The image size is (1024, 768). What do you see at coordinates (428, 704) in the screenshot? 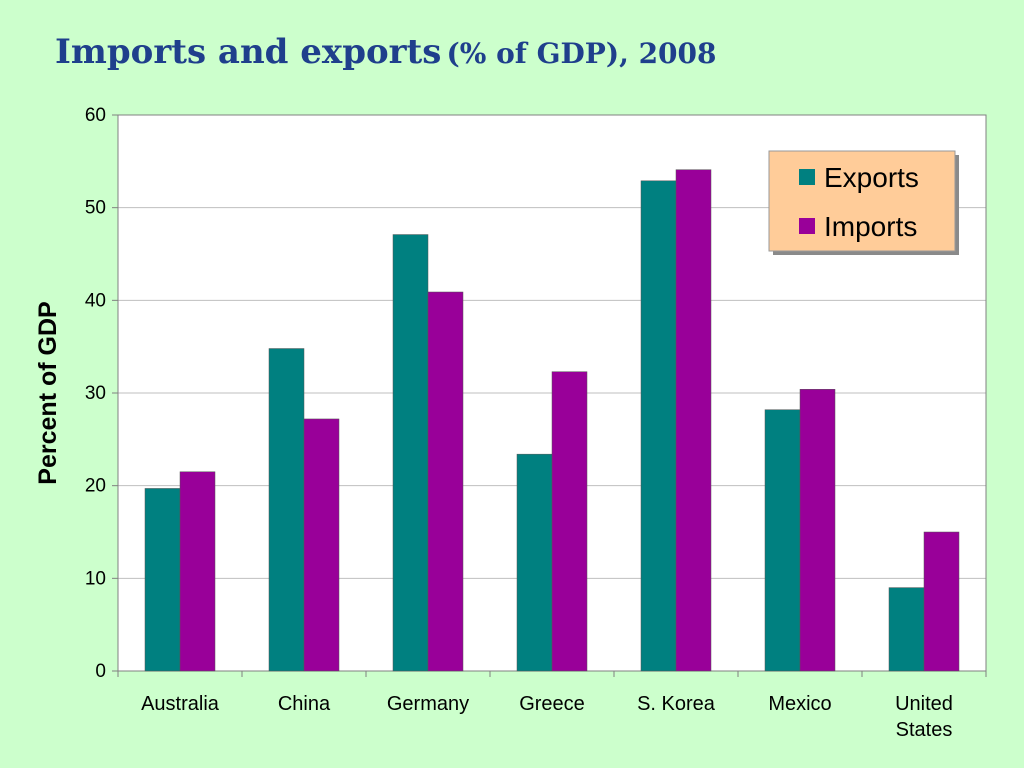
I see `x-category-label: Germany` at bounding box center [428, 704].